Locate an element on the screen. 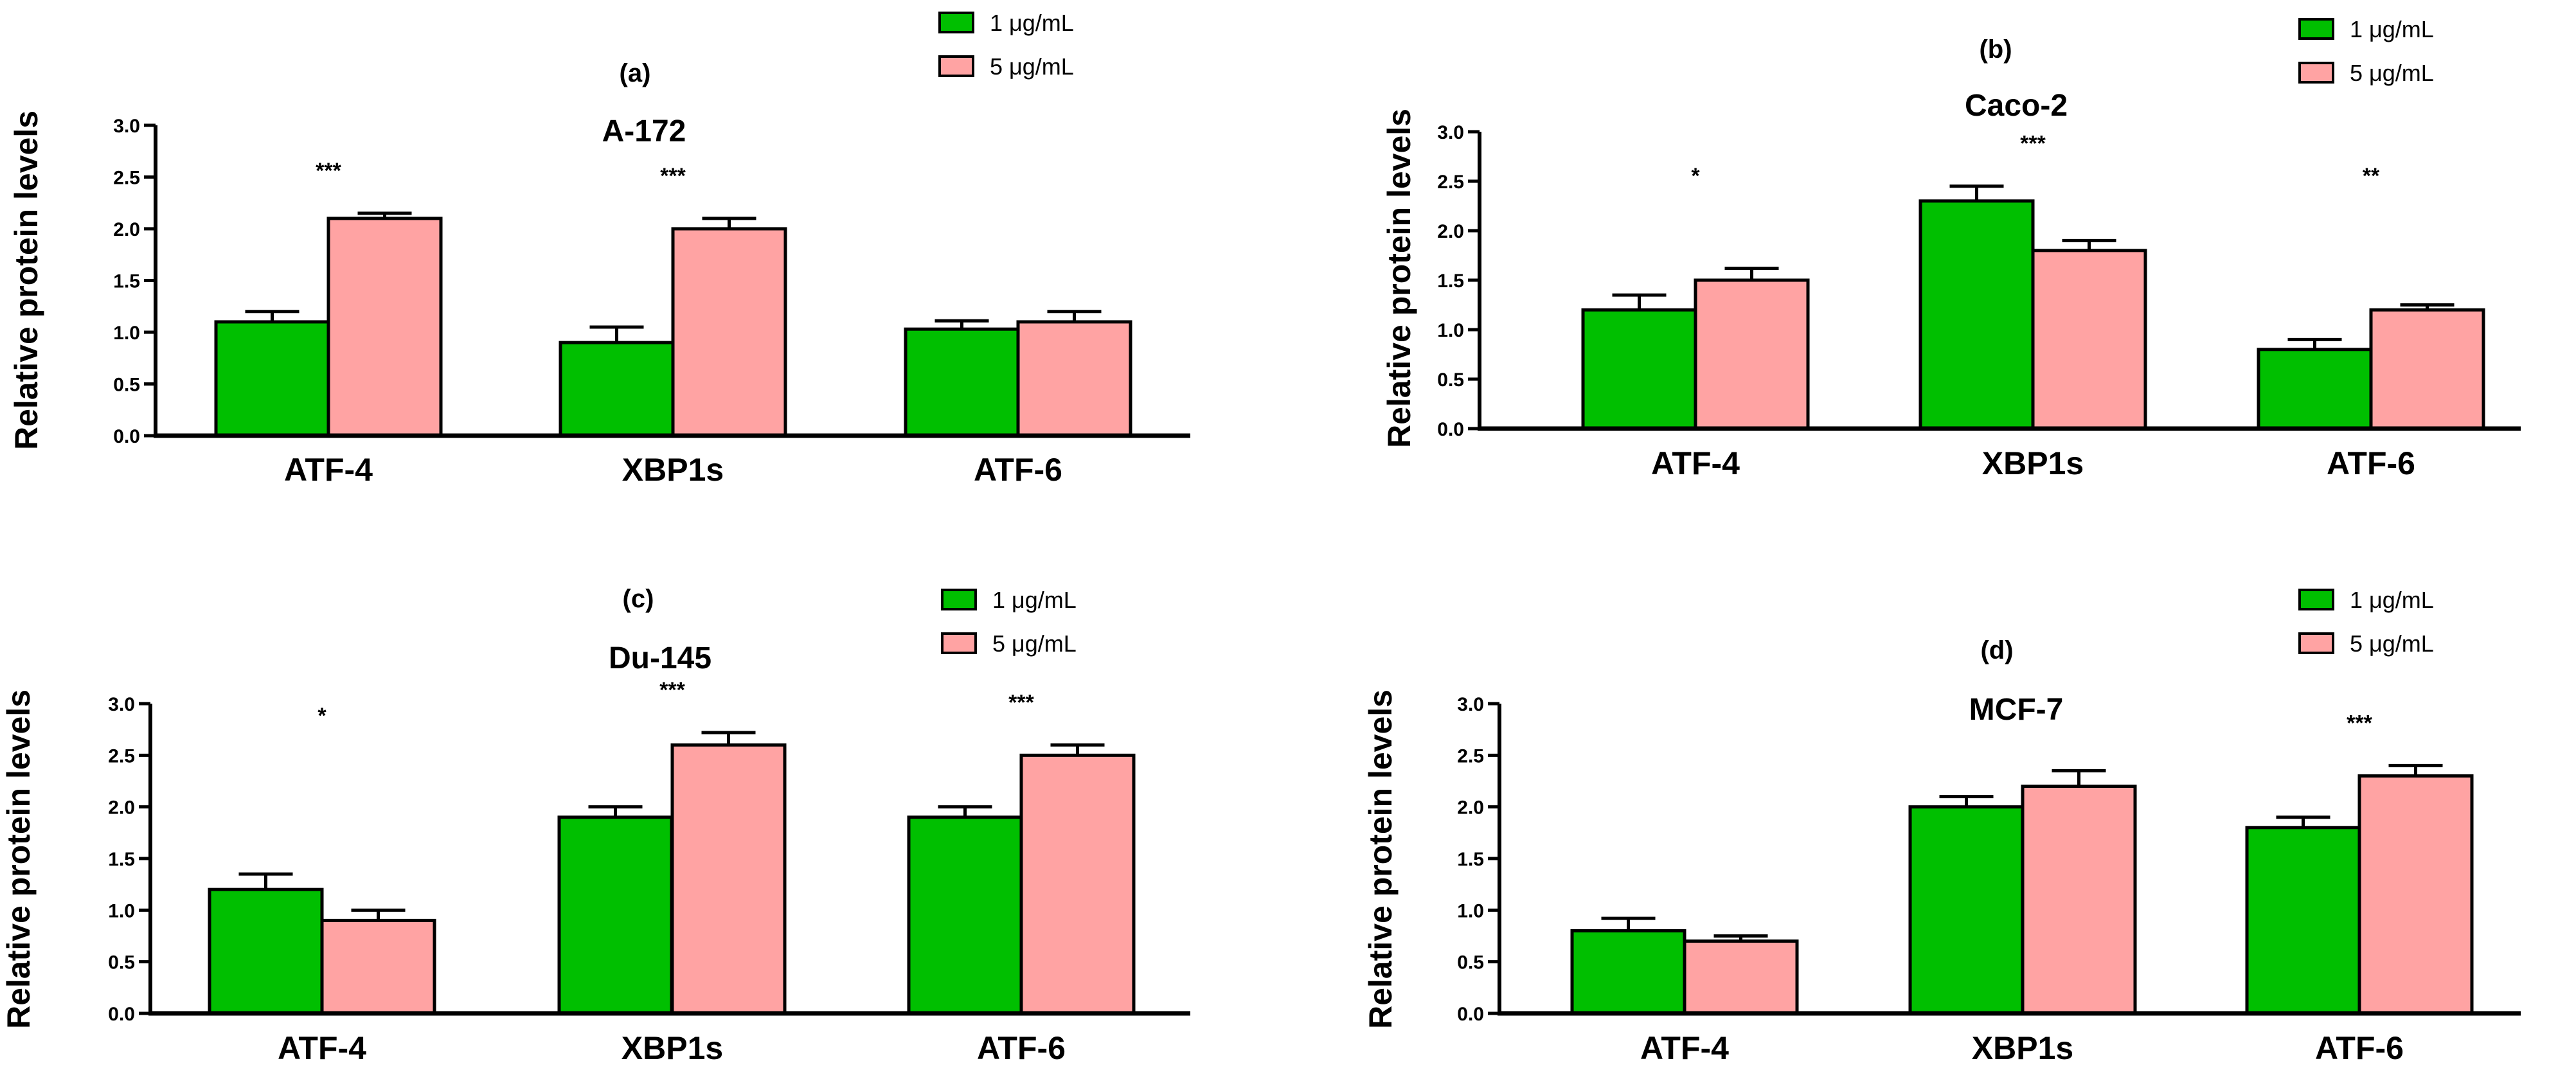  panel-letter: (b) is located at coordinates (1995, 49).